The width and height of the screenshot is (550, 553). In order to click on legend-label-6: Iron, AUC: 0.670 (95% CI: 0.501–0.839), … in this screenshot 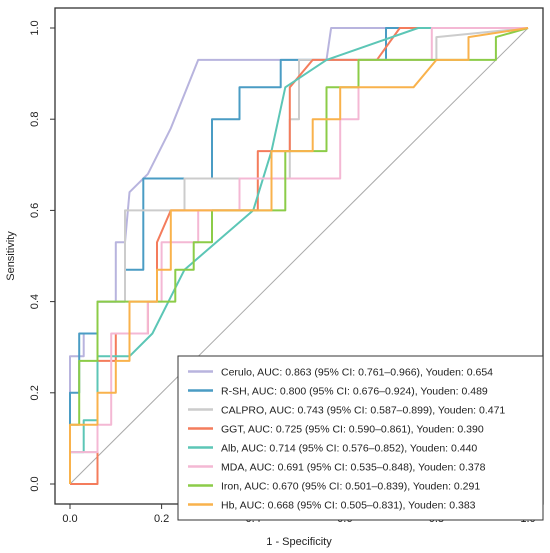, I will do `click(350, 487)`.